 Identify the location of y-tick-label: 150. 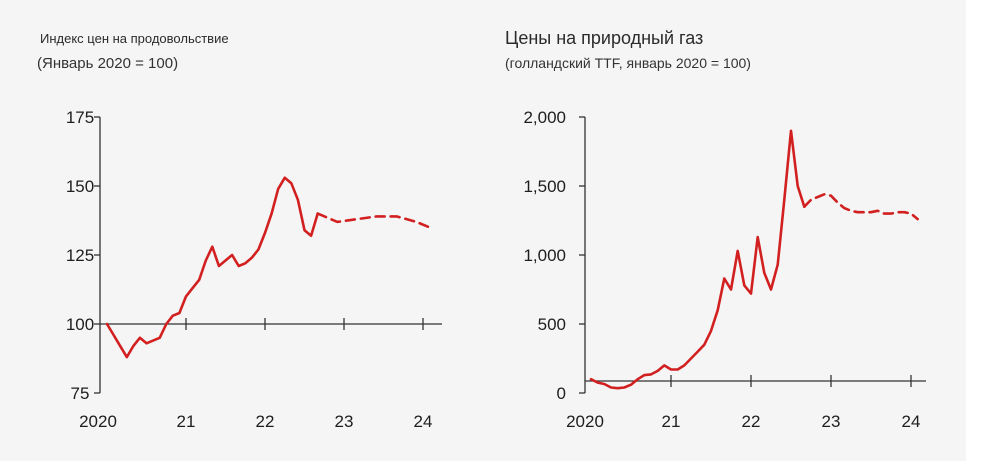
(80, 186).